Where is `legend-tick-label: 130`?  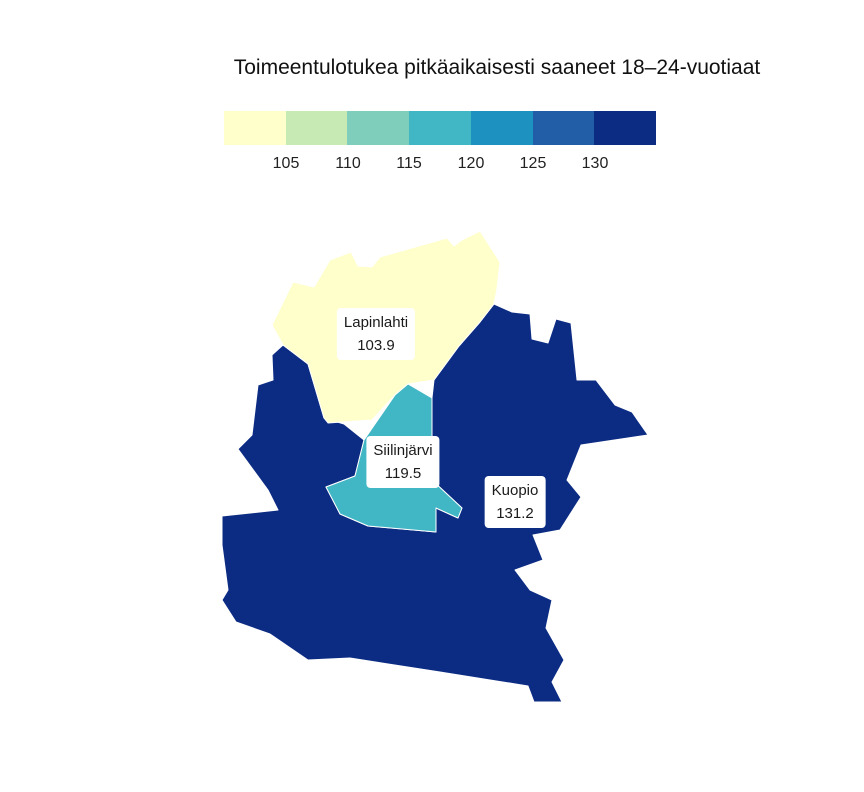
legend-tick-label: 130 is located at coordinates (595, 163).